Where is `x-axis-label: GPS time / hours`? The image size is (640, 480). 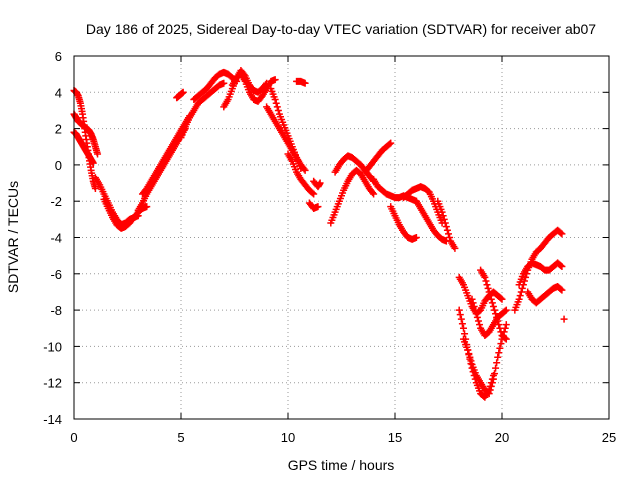 x-axis-label: GPS time / hours is located at coordinates (341, 465).